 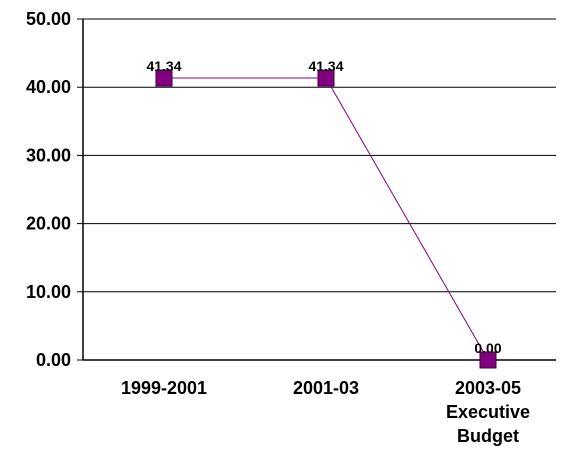 I want to click on x-category-label-line: 2001-03, so click(x=326, y=388).